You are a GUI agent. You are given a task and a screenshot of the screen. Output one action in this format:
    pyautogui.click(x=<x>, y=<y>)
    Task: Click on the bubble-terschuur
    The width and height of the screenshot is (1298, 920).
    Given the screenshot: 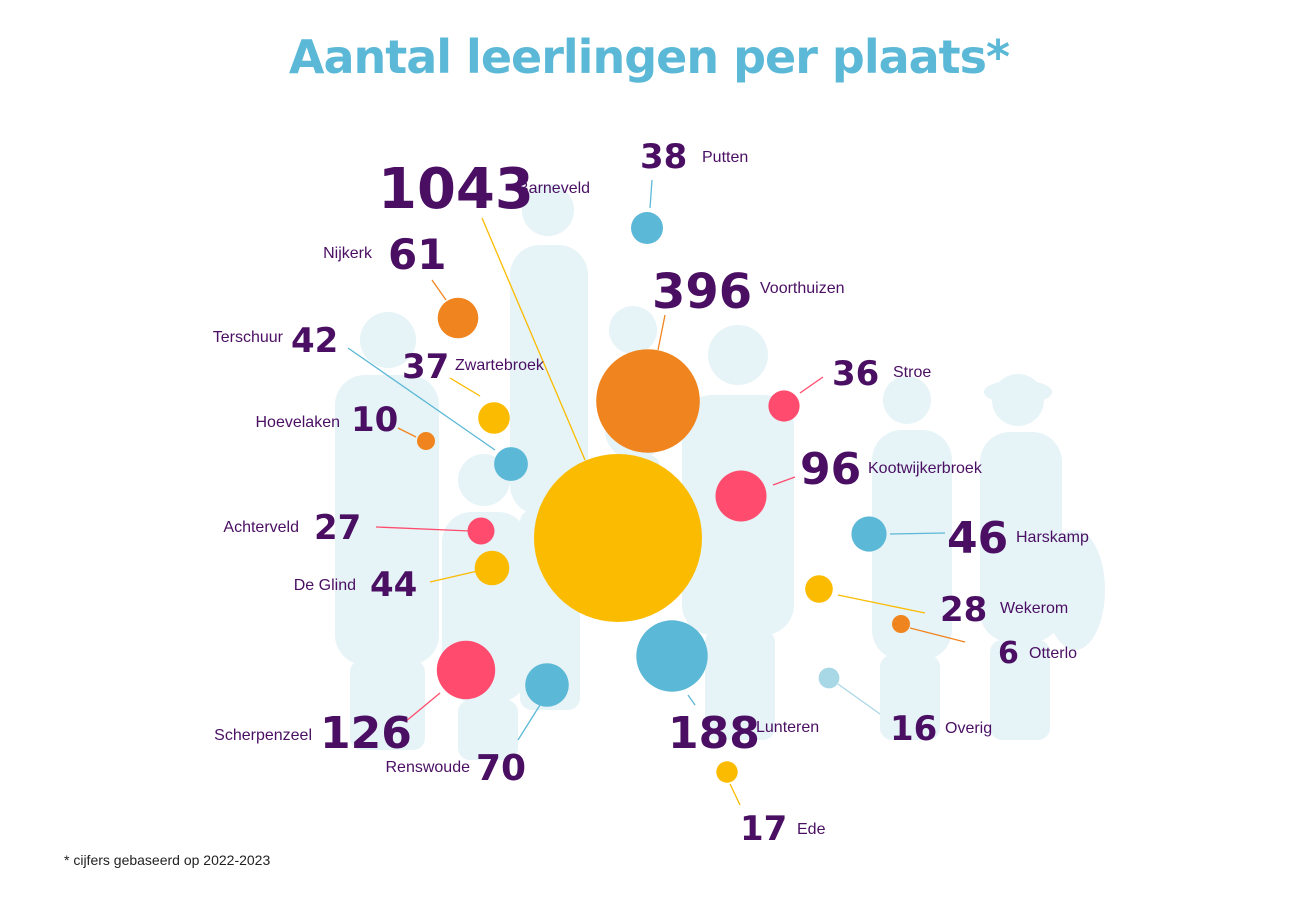 What is the action you would take?
    pyautogui.click(x=511, y=464)
    